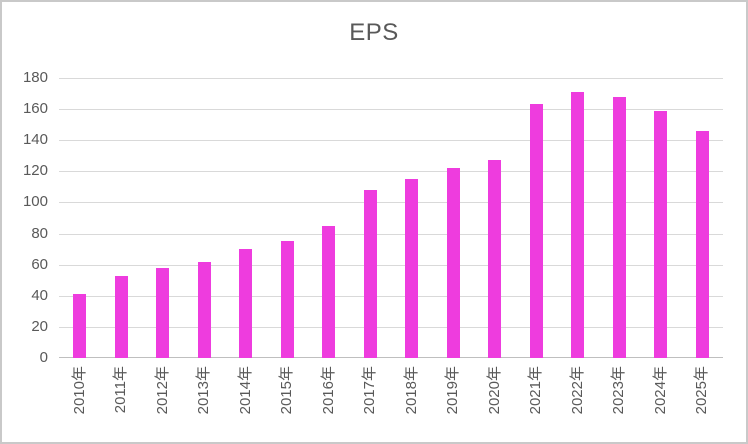 The height and width of the screenshot is (444, 748). Describe the element at coordinates (80, 326) in the screenshot. I see `bar-2010年` at that location.